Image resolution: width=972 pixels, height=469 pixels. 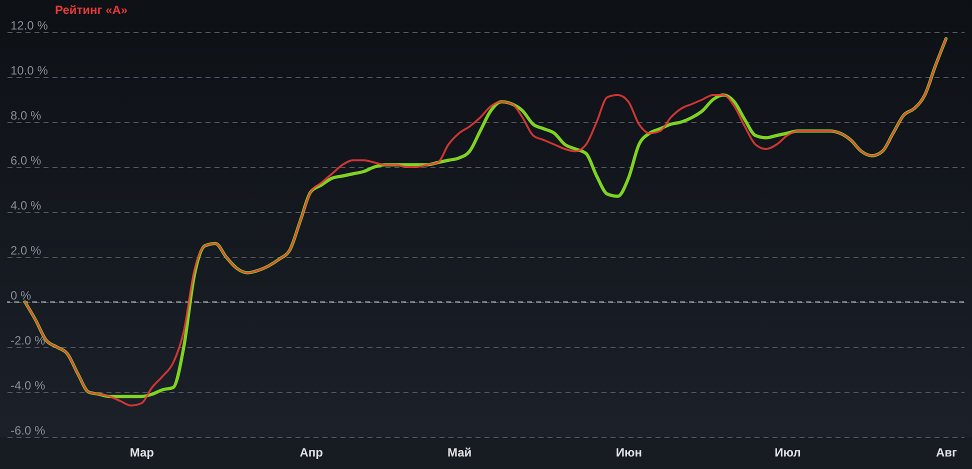 What do you see at coordinates (29, 71) in the screenshot?
I see `y-tick-label: 10.0 %` at bounding box center [29, 71].